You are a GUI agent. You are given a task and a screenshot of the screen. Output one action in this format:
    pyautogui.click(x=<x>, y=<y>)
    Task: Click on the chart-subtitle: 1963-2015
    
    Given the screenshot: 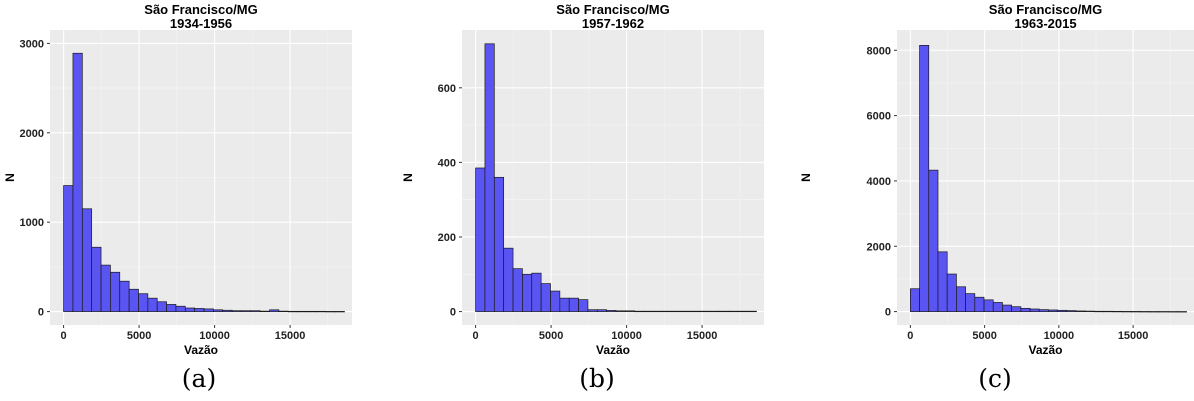 What is the action you would take?
    pyautogui.click(x=1045, y=23)
    